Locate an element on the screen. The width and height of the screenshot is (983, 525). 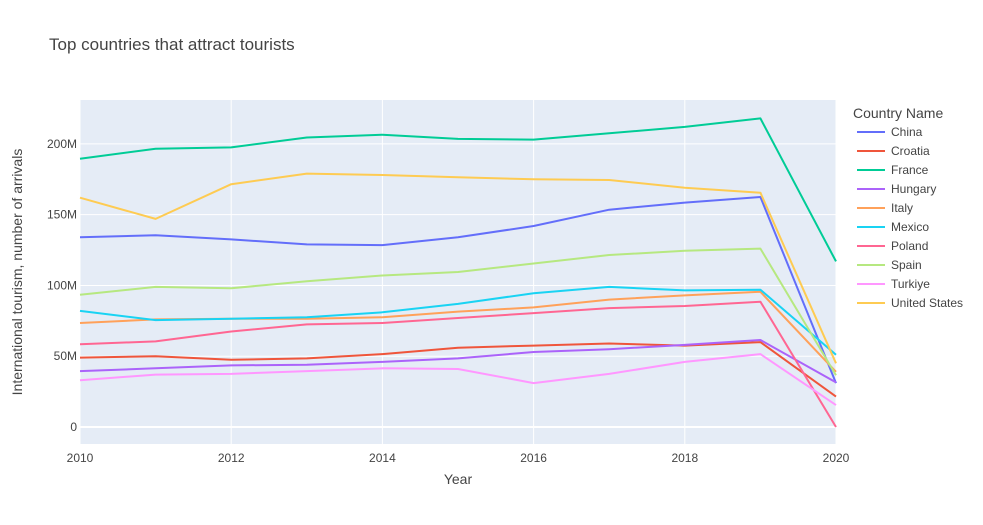
legend-item-france: France is located at coordinates (893, 170).